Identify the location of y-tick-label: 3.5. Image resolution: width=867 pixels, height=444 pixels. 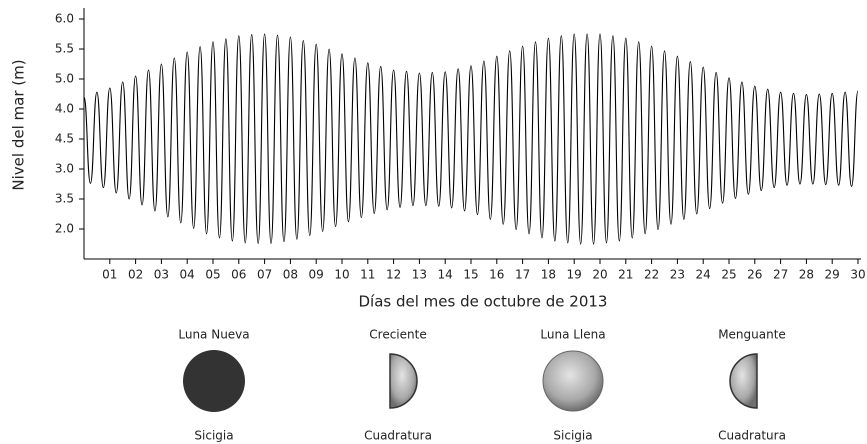
(64, 199).